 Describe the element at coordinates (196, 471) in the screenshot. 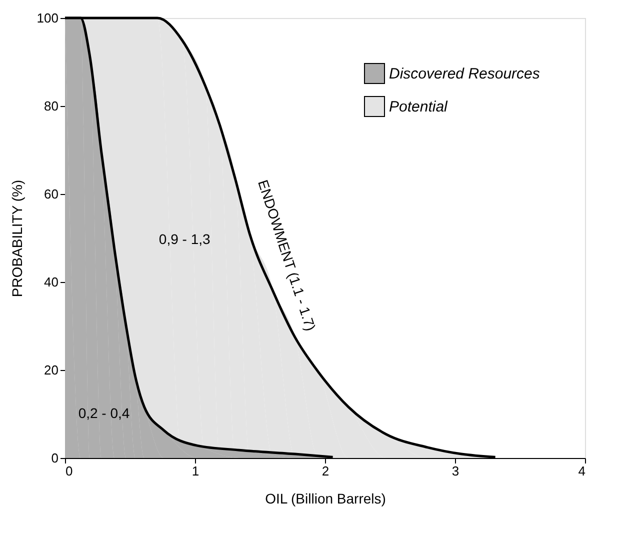

I see `x-tick-label: 1` at that location.